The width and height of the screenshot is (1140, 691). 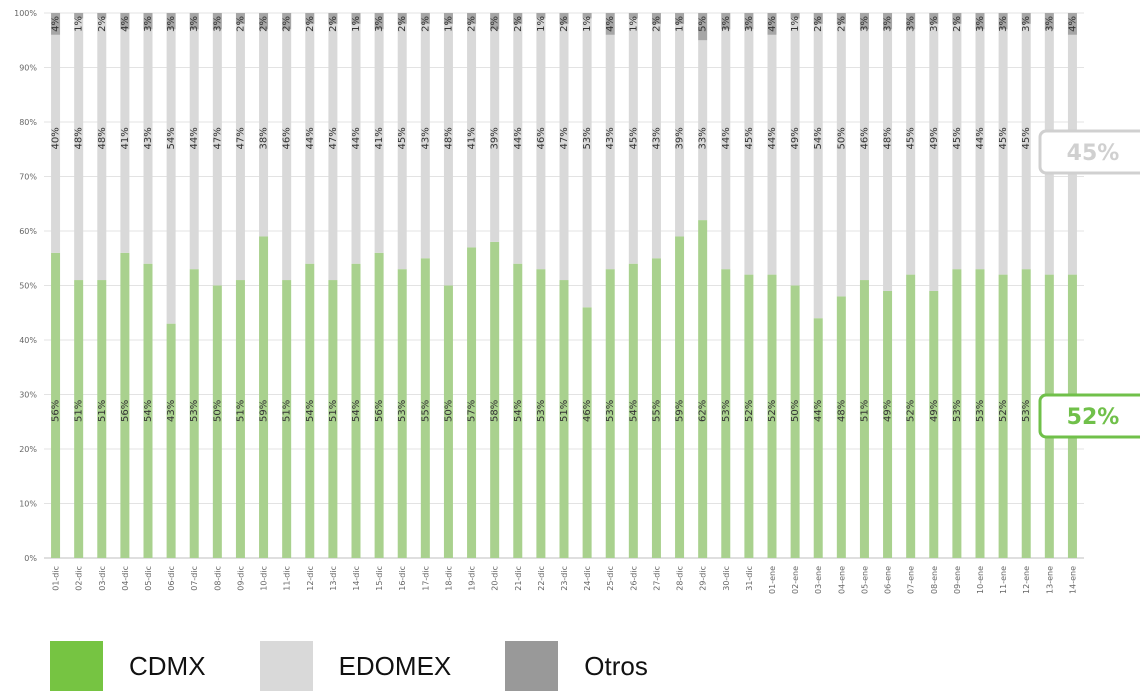 I want to click on x-tick-label: 16-dic, so click(x=402, y=578).